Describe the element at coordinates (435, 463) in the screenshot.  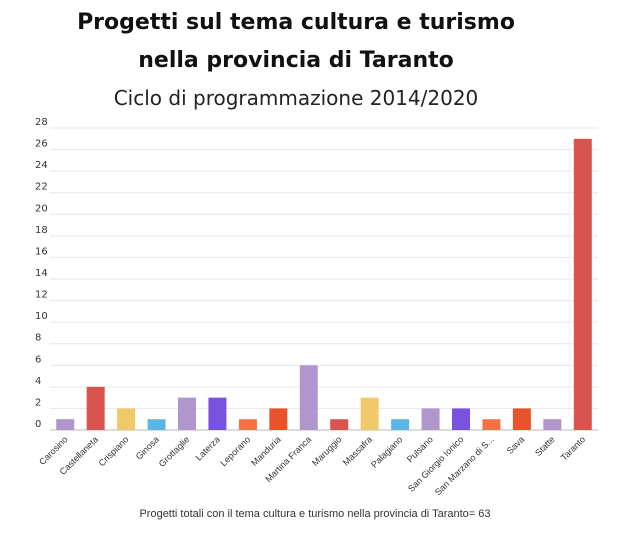
I see `x-tick-label: San Giorgio Ionico` at that location.